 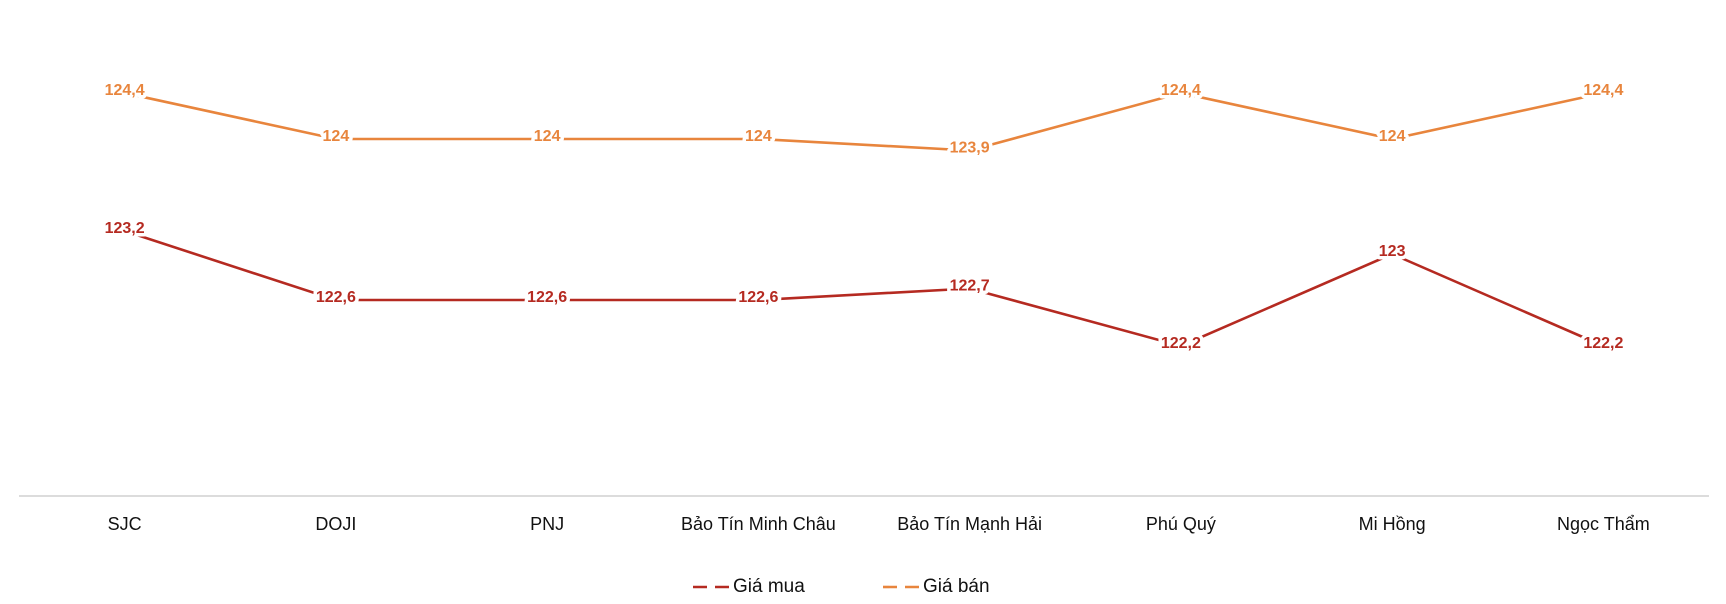 I want to click on x-tick-label: Mi Hồng, so click(x=1392, y=524).